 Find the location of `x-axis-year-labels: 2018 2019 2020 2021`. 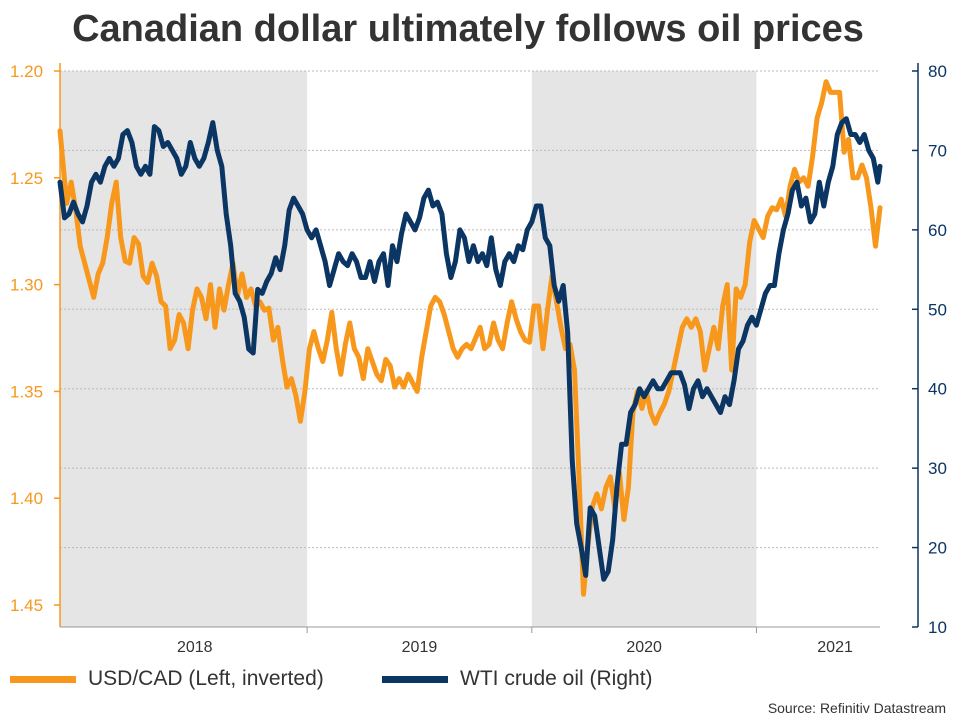

x-axis-year-labels: 2018 2019 2020 2021 is located at coordinates (515, 647).